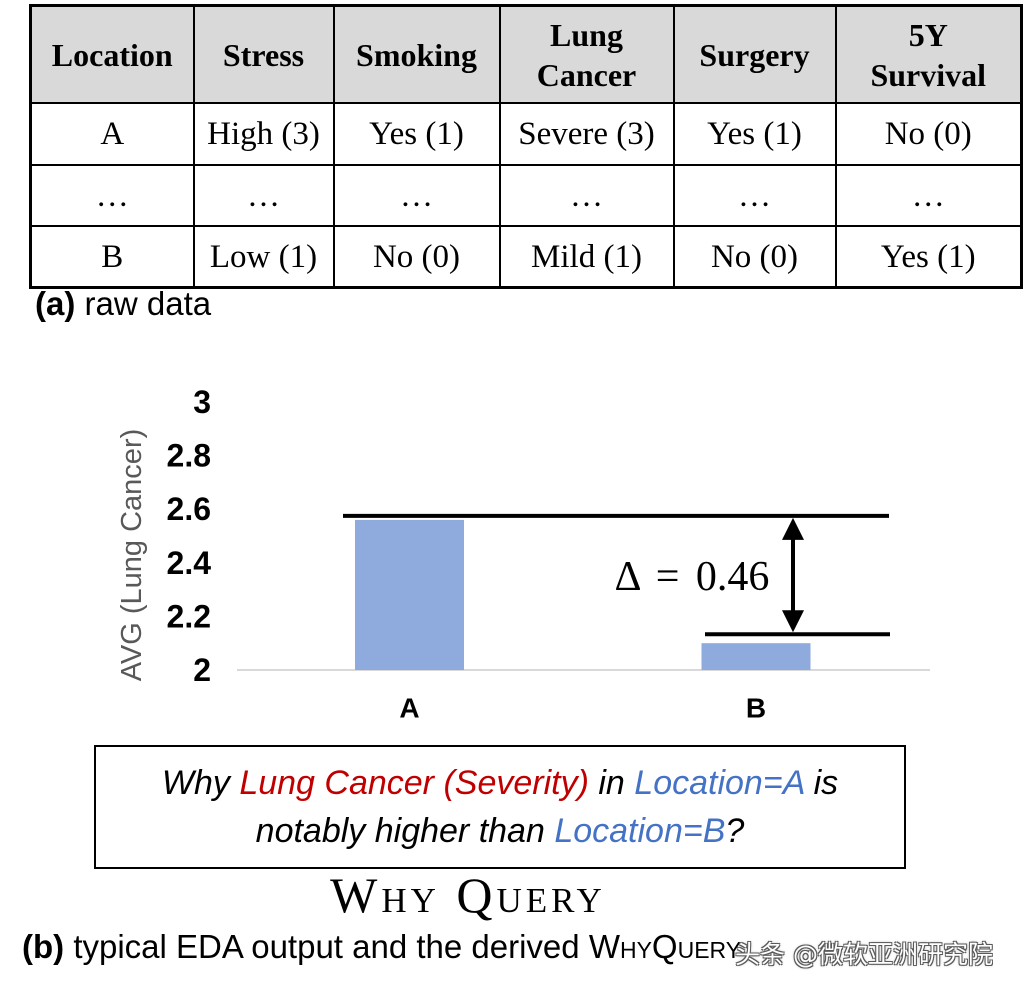  Describe the element at coordinates (263, 257) in the screenshot. I see `cell-stress: Low (1)` at that location.